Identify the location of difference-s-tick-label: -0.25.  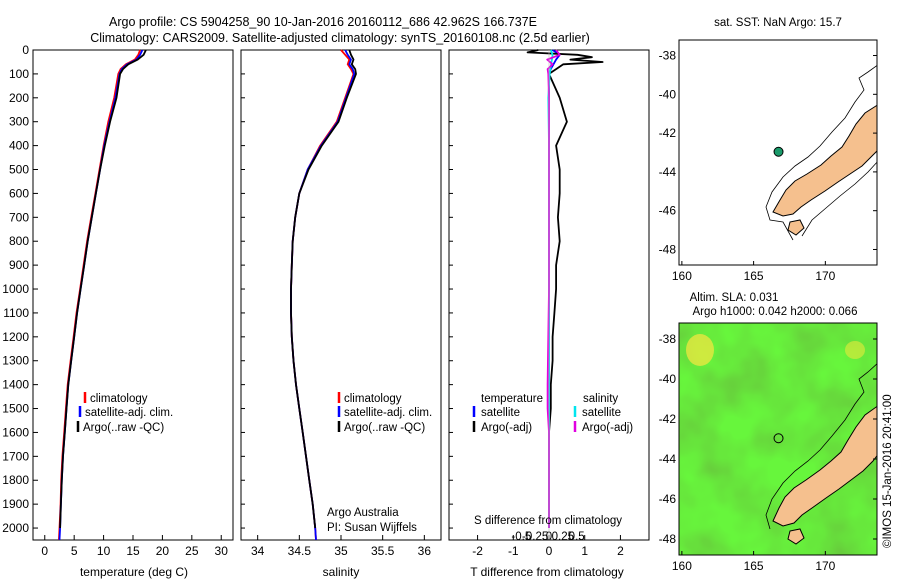
(535, 537).